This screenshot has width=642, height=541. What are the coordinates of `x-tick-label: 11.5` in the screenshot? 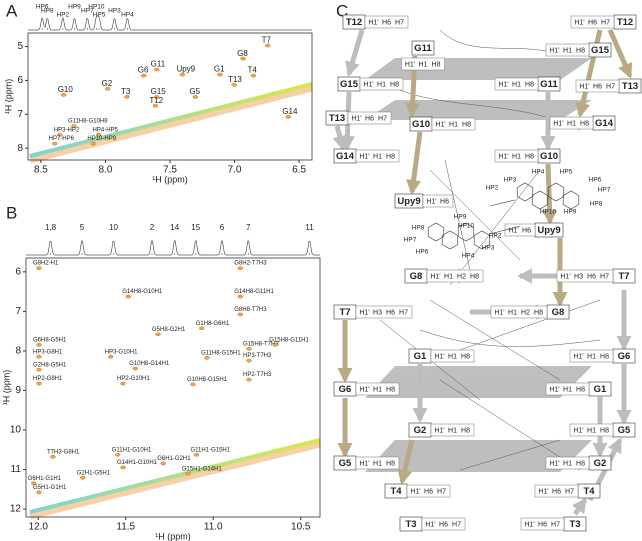 It's located at (125, 527).